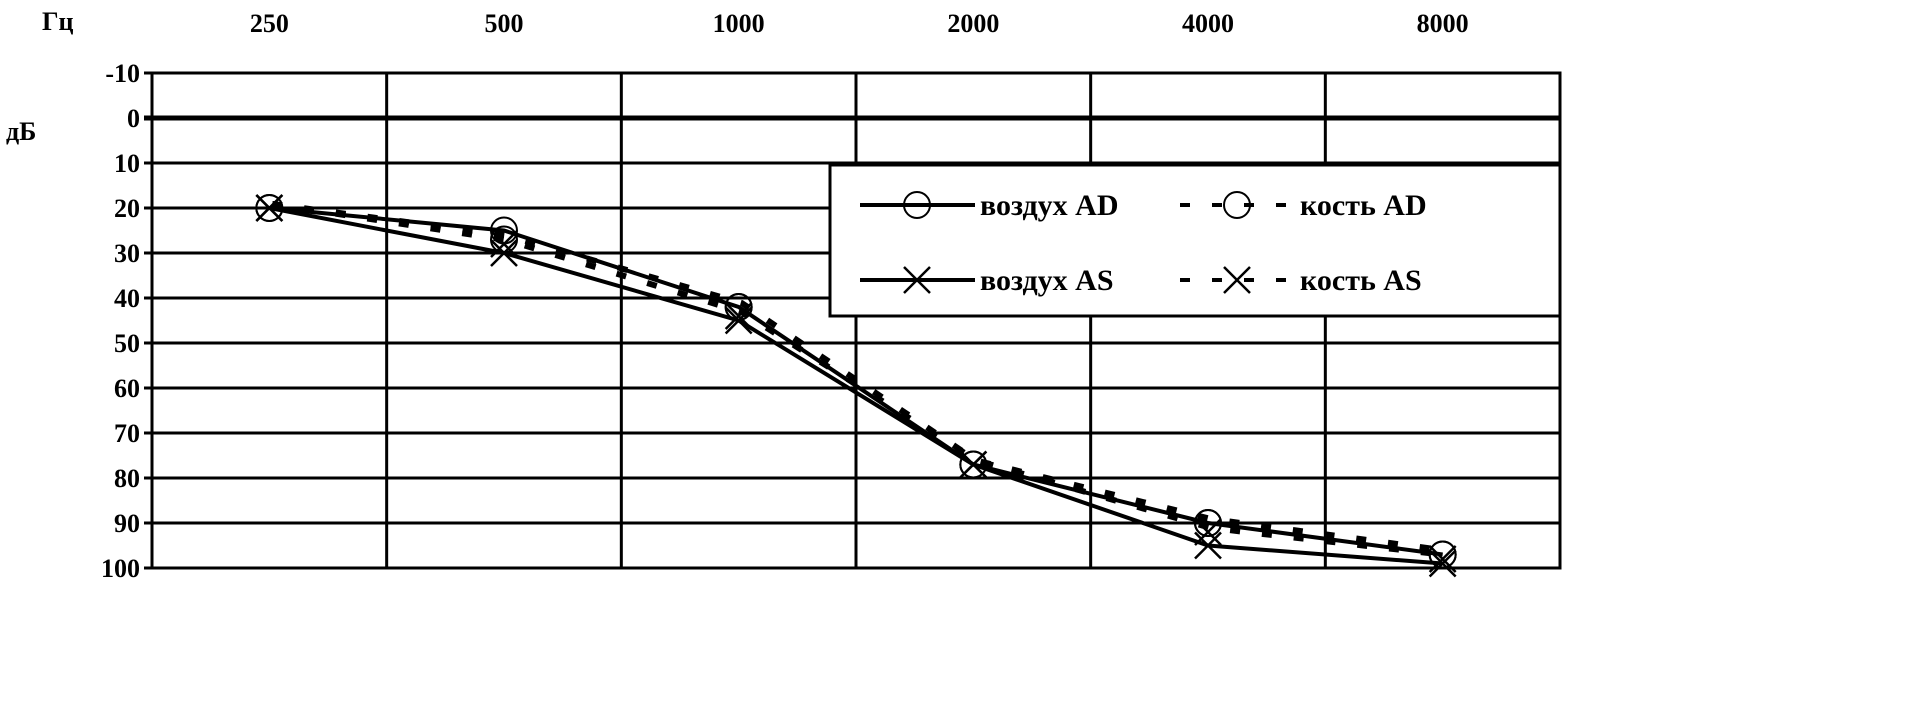 Image resolution: width=1915 pixels, height=722 pixels. I want to click on legend-label: кость AD, so click(1363, 205).